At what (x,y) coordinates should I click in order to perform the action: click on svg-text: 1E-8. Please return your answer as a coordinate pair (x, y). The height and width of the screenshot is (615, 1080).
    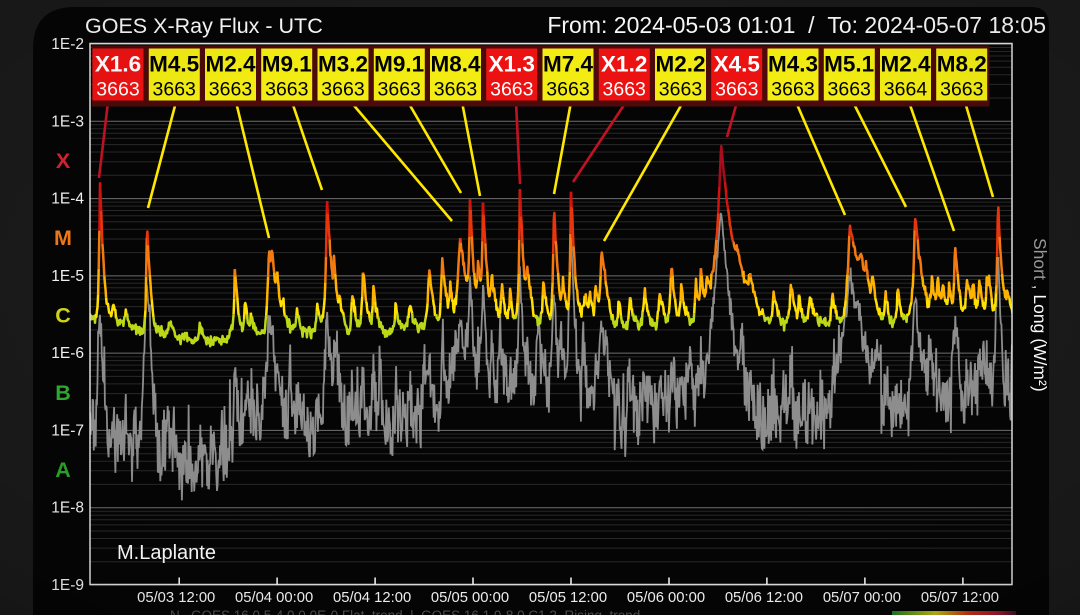
    Looking at the image, I should click on (67, 508).